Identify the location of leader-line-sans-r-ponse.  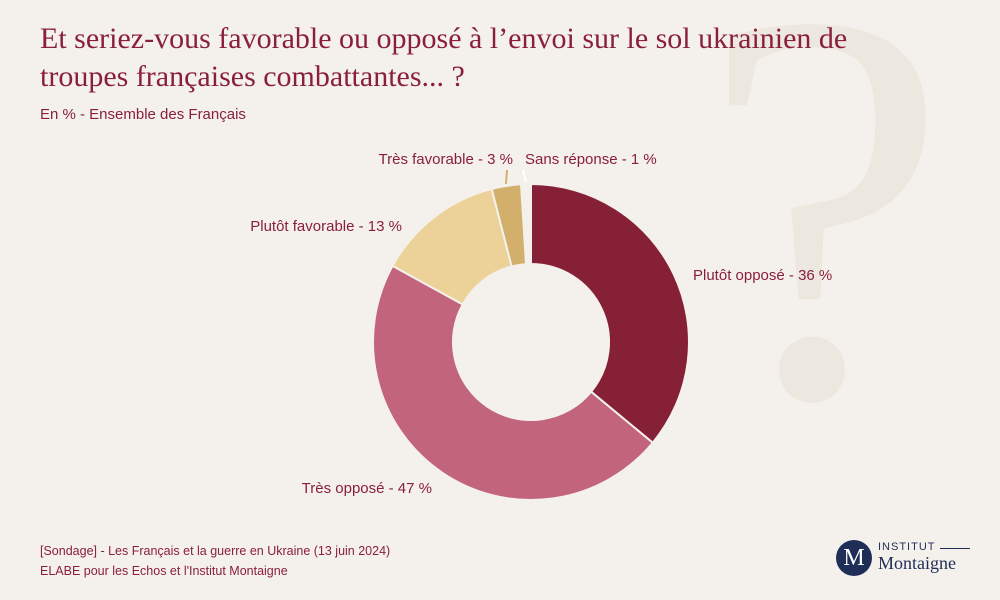
(524, 176).